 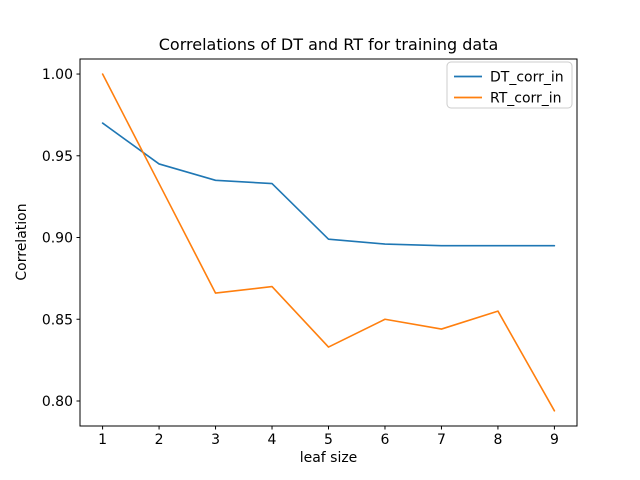 I want to click on y-tick-label: 0.85, so click(x=57, y=320).